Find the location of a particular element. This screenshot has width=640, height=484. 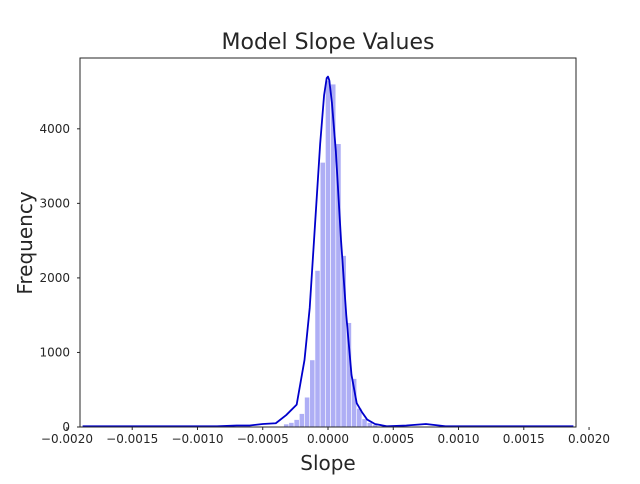

x-tick-label: −0.0015 is located at coordinates (132, 439).